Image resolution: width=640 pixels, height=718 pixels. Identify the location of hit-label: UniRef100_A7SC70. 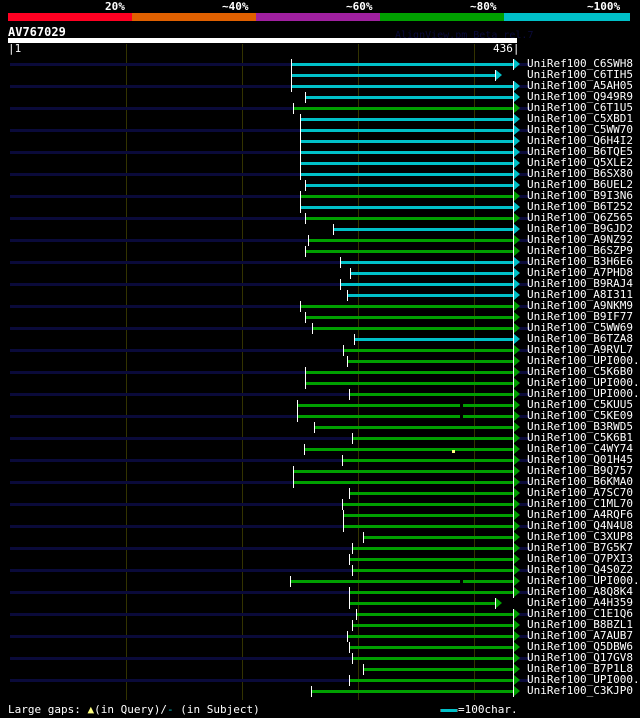
(580, 492).